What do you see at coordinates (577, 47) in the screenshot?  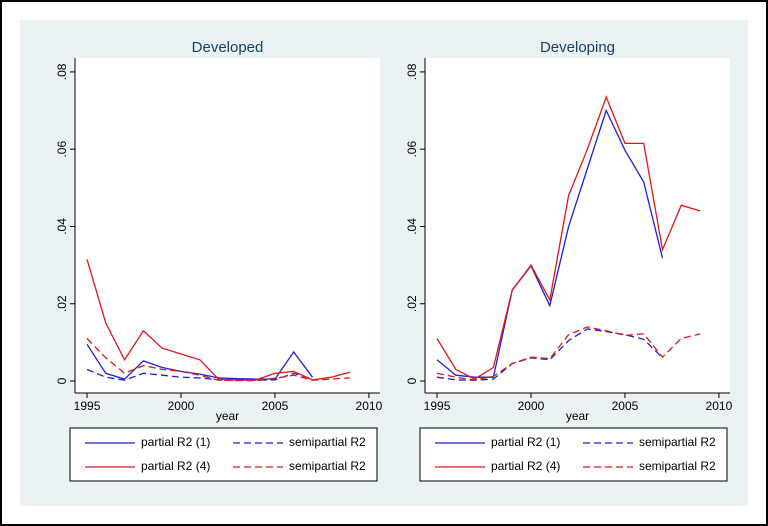 I see `panel-title: Developing` at bounding box center [577, 47].